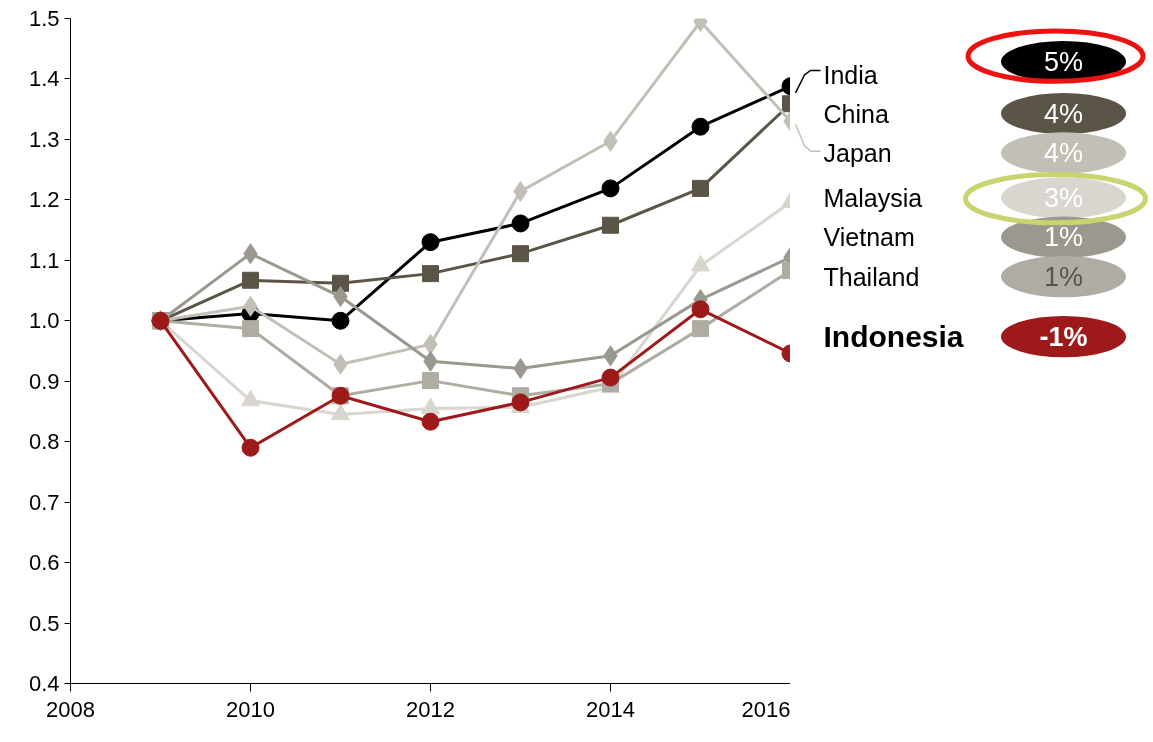  I want to click on y-tick-label: 1.3, so click(44, 139).